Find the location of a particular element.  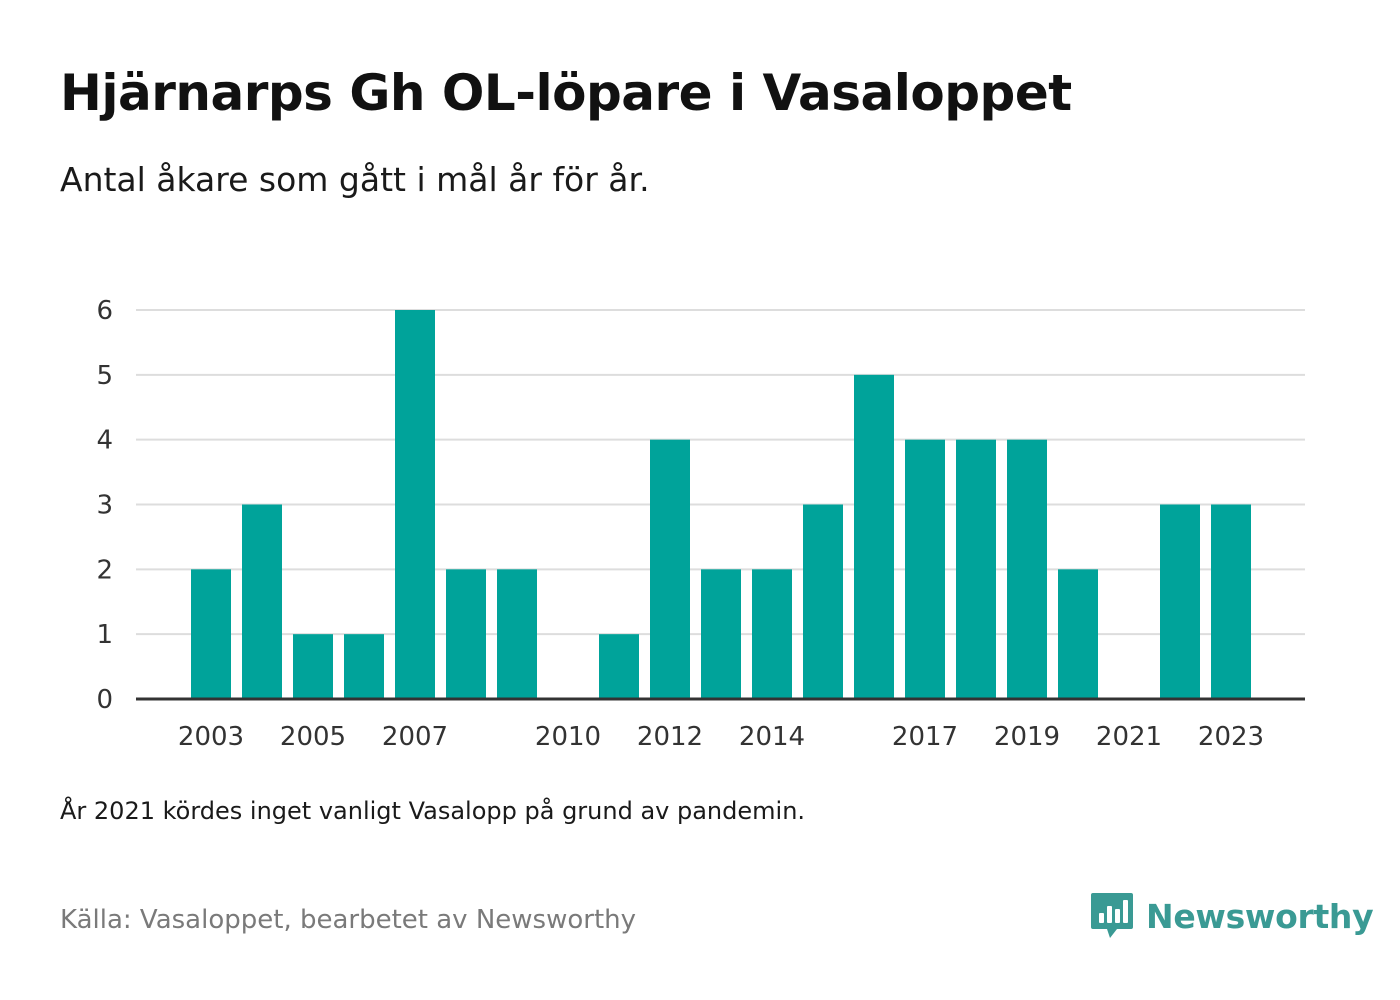

x-tick-label: 2014 is located at coordinates (772, 737).